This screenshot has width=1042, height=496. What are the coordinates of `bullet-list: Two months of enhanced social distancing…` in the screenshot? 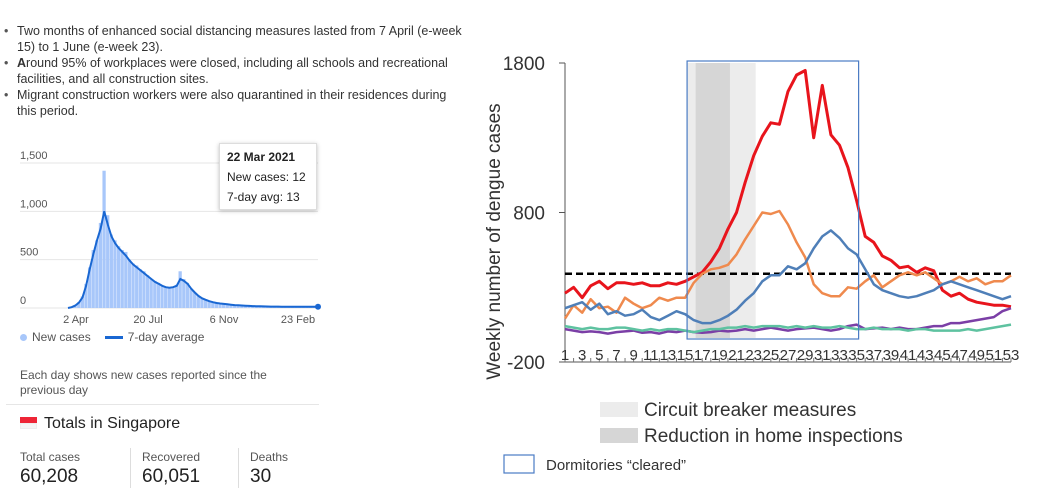 It's located at (234, 72).